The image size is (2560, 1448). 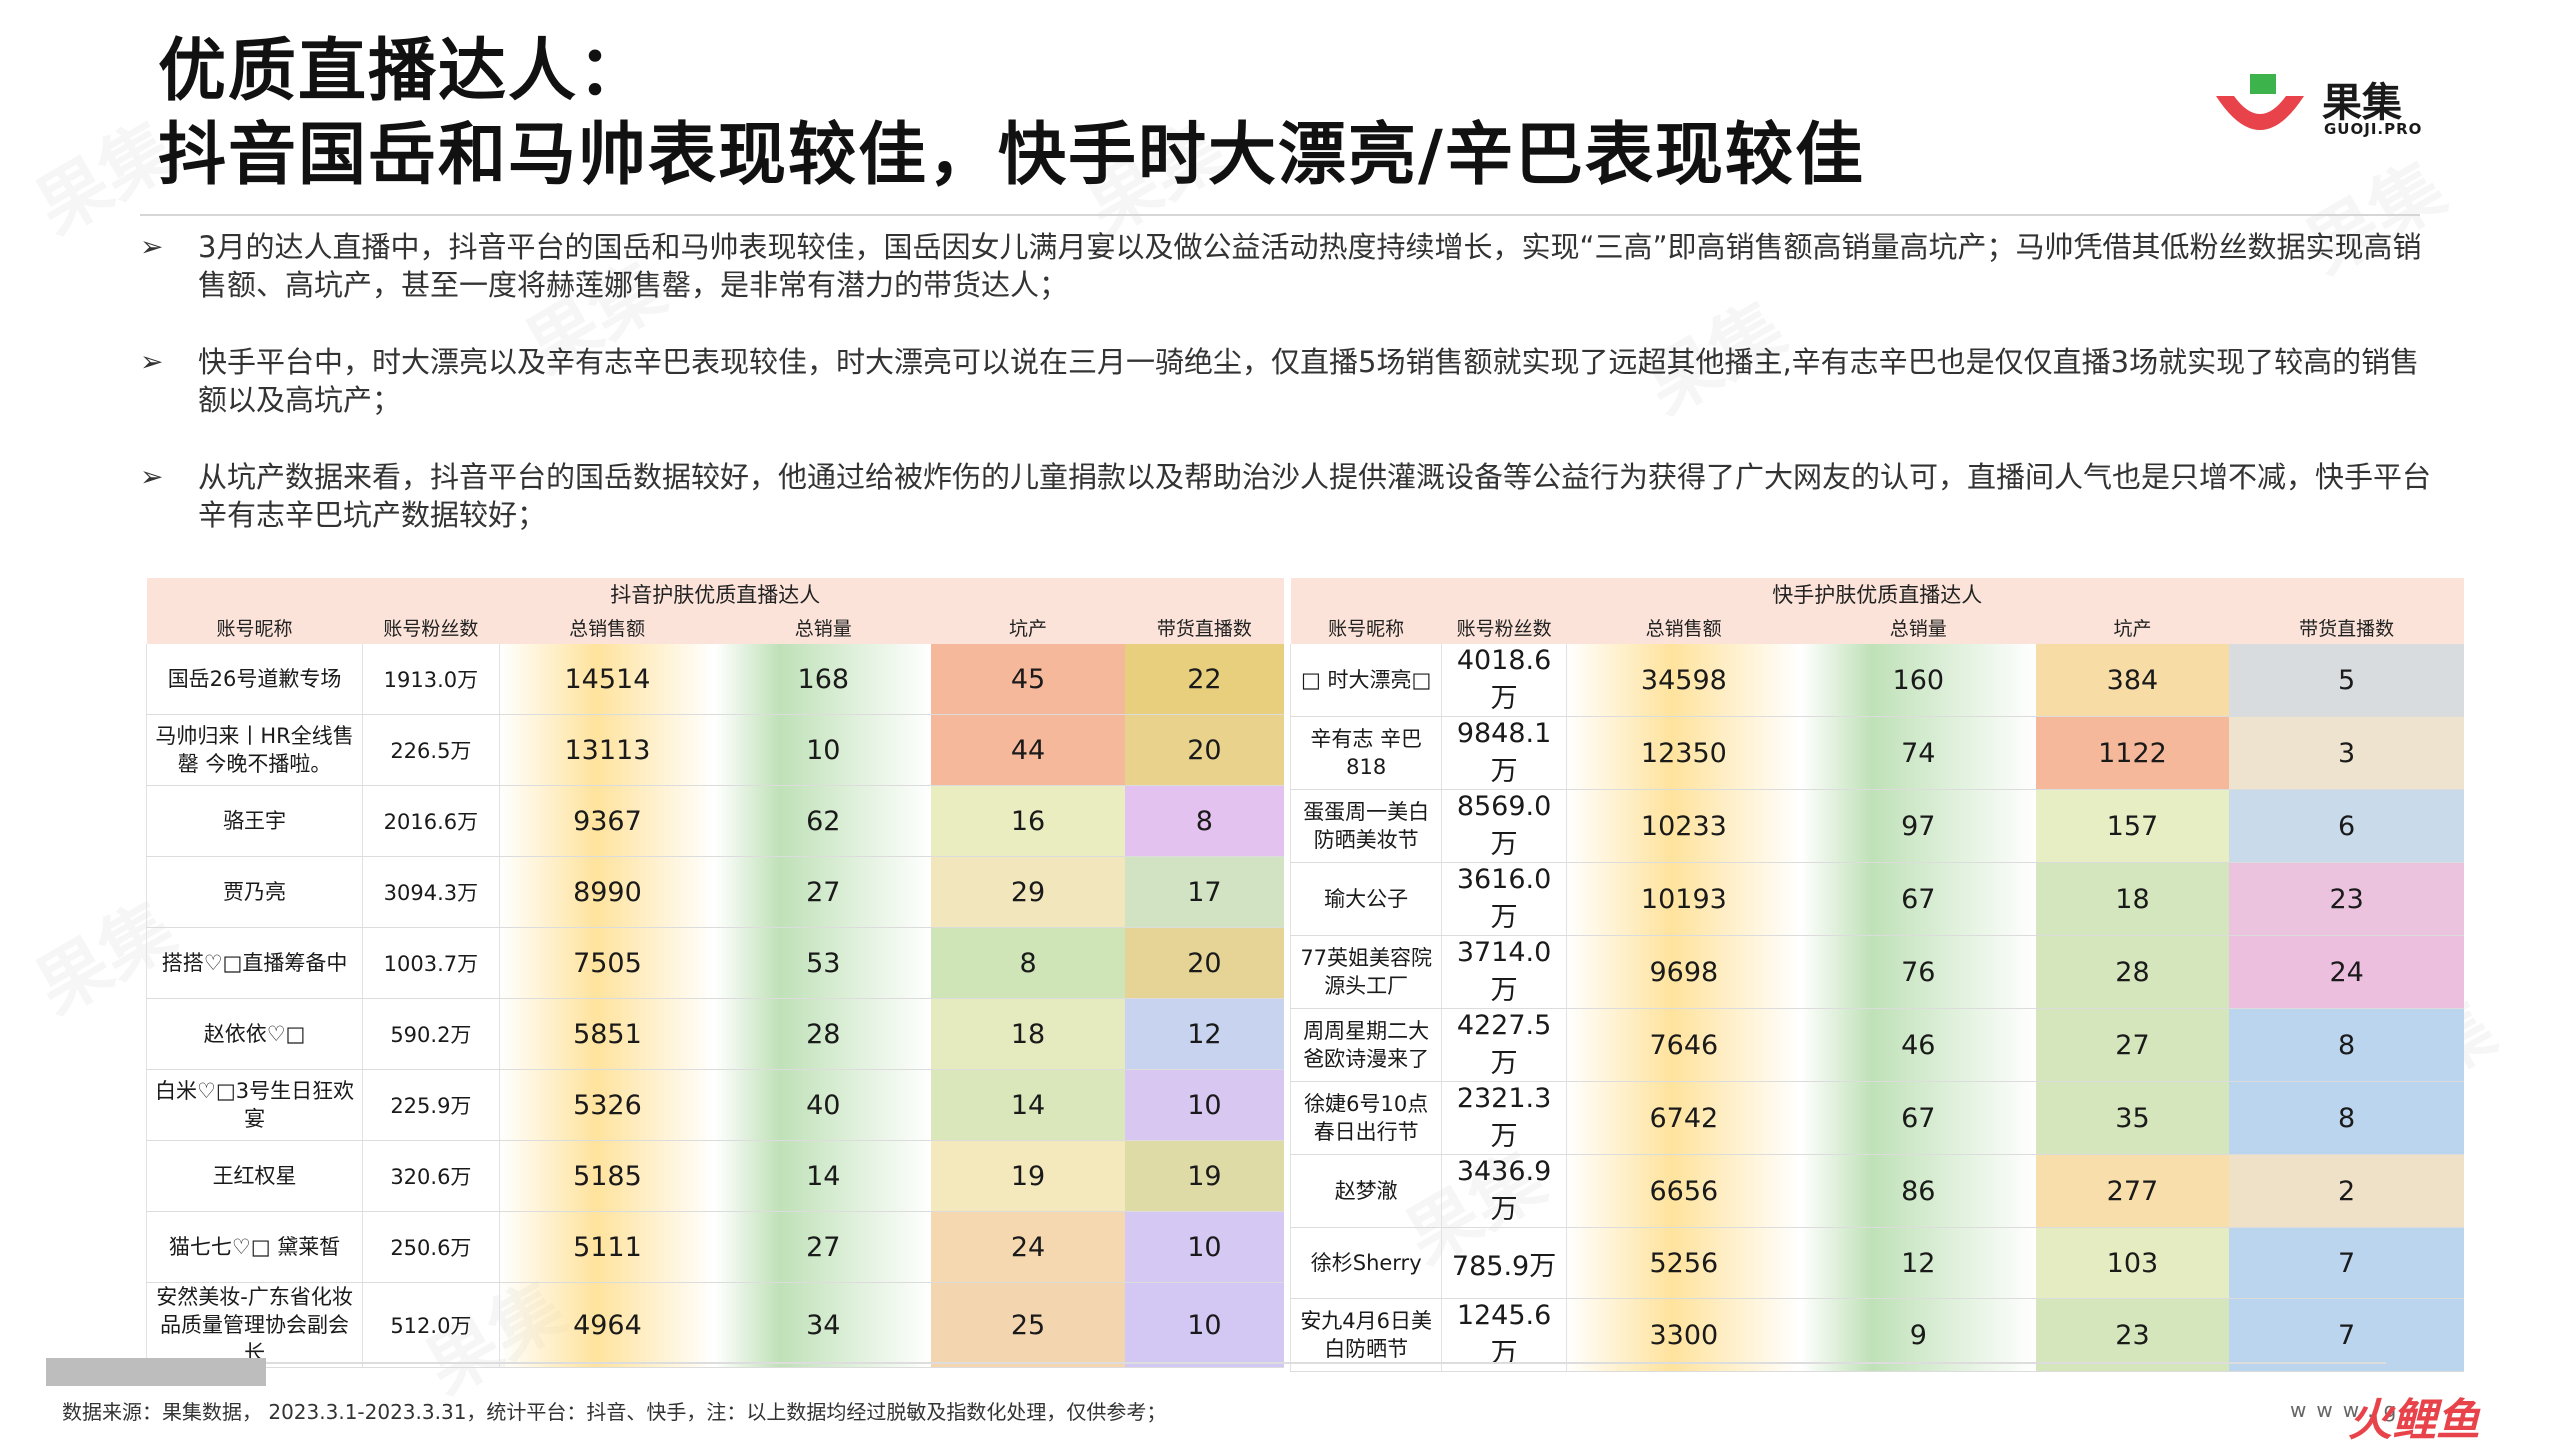 I want to click on cell-kengchan: 29, so click(x=1028, y=892).